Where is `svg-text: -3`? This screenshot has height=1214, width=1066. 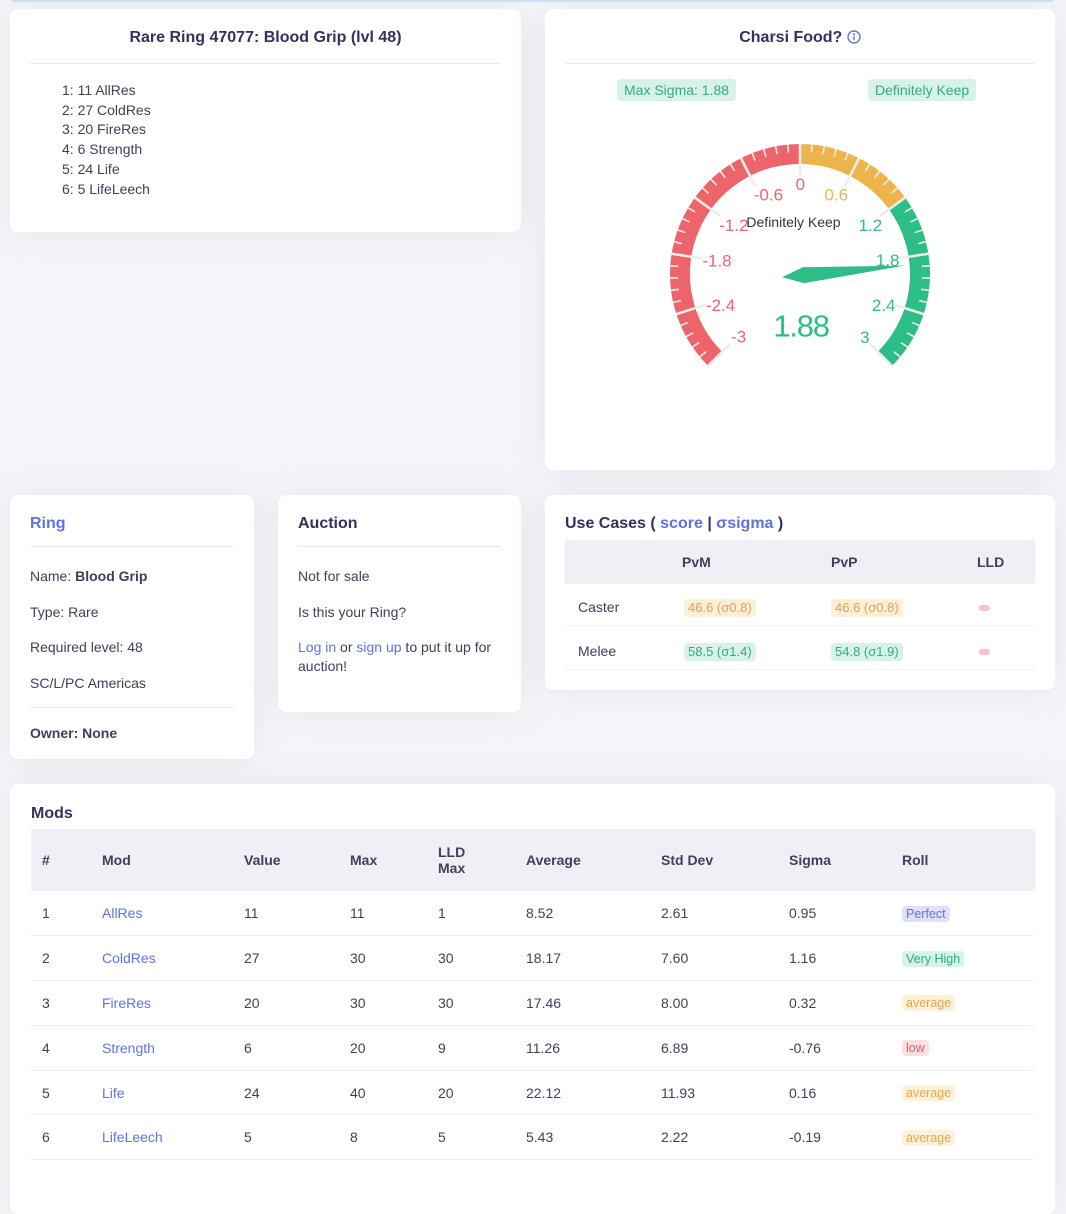
svg-text: -3 is located at coordinates (738, 337).